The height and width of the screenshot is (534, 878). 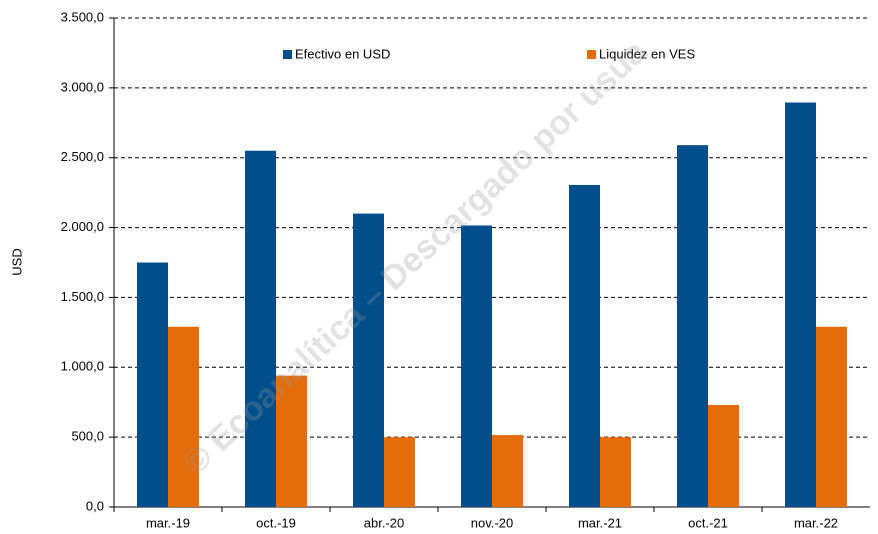 What do you see at coordinates (82, 16) in the screenshot?
I see `y-tick-label: 3.500,0` at bounding box center [82, 16].